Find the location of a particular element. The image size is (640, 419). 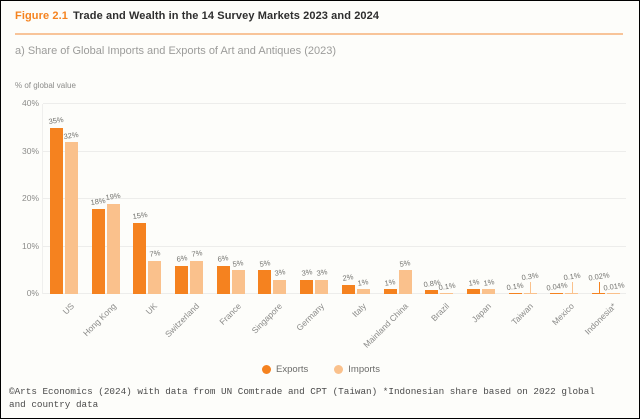

y-axis-title: % of global value is located at coordinates (45, 85).